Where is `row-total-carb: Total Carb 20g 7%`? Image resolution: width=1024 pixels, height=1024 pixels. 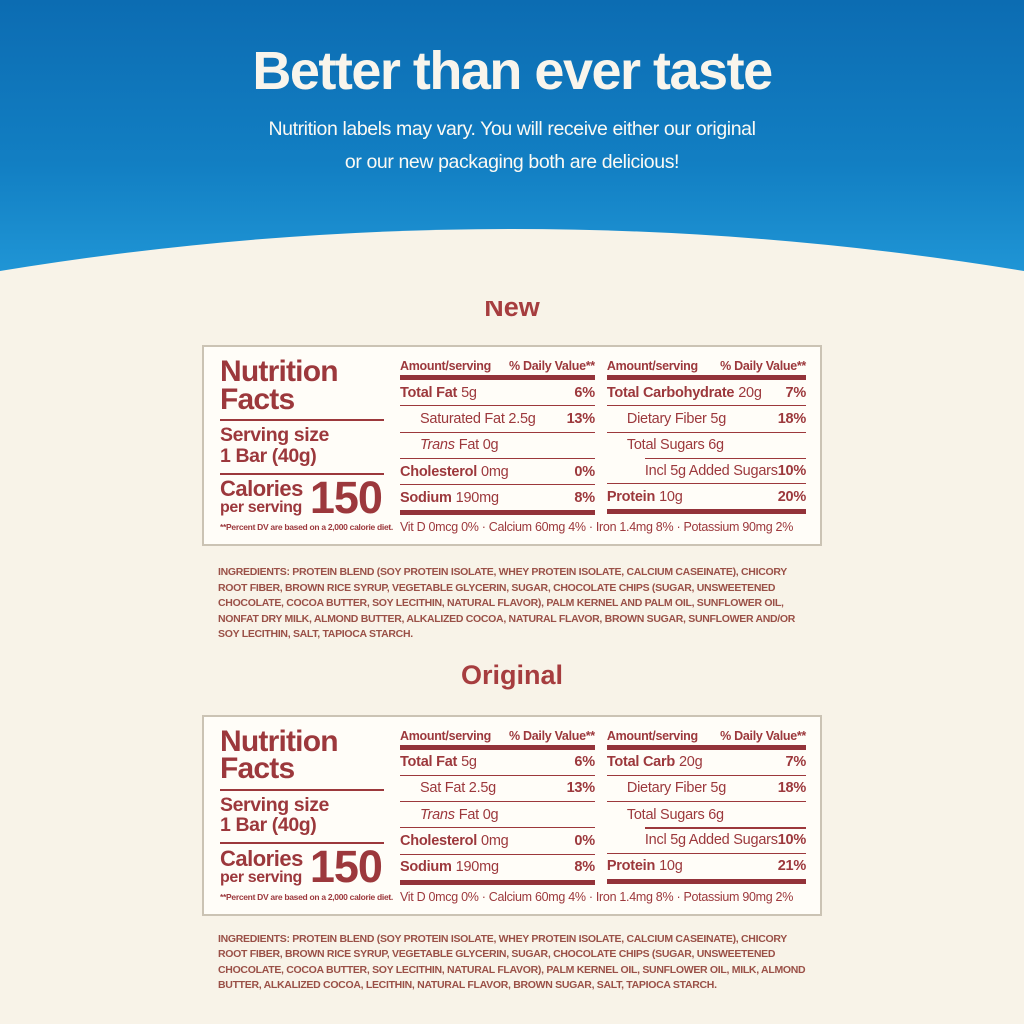
row-total-carb: Total Carb 20g 7% is located at coordinates (706, 763).